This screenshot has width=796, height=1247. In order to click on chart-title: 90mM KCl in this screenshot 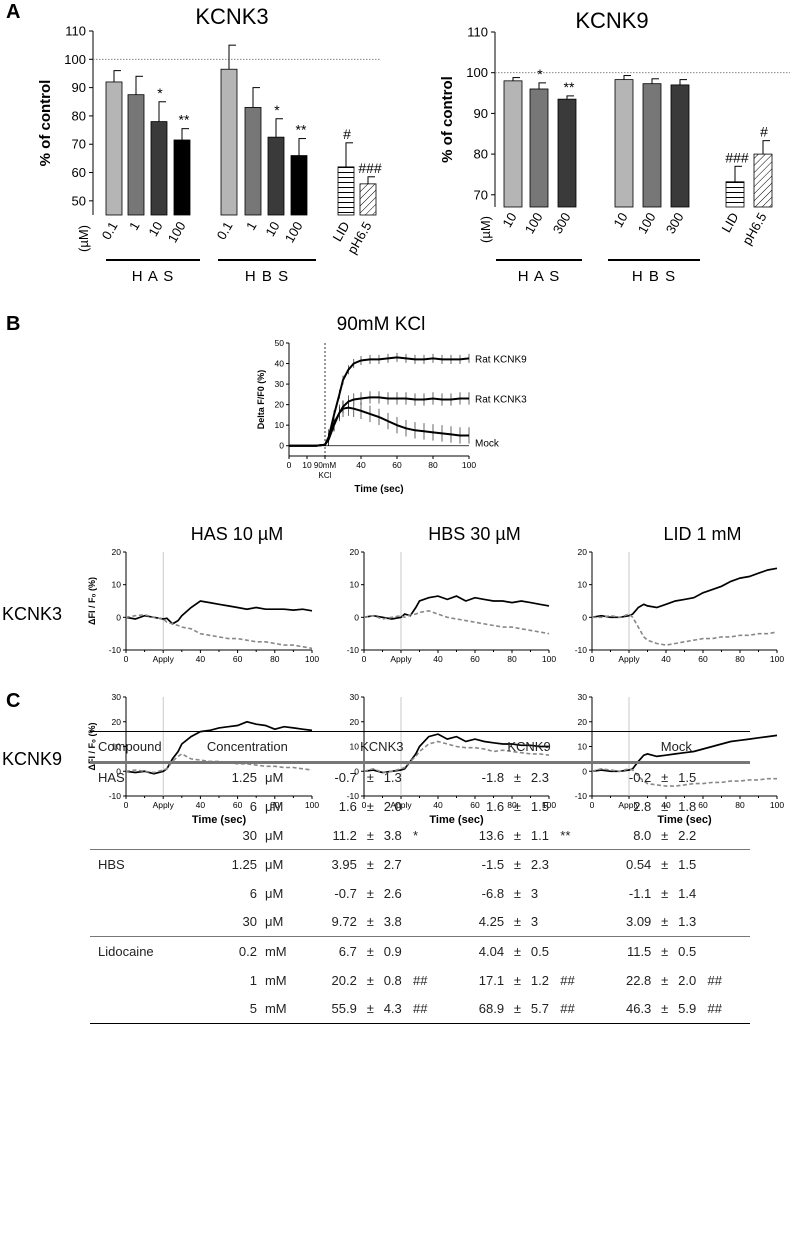, I will do `click(381, 324)`.